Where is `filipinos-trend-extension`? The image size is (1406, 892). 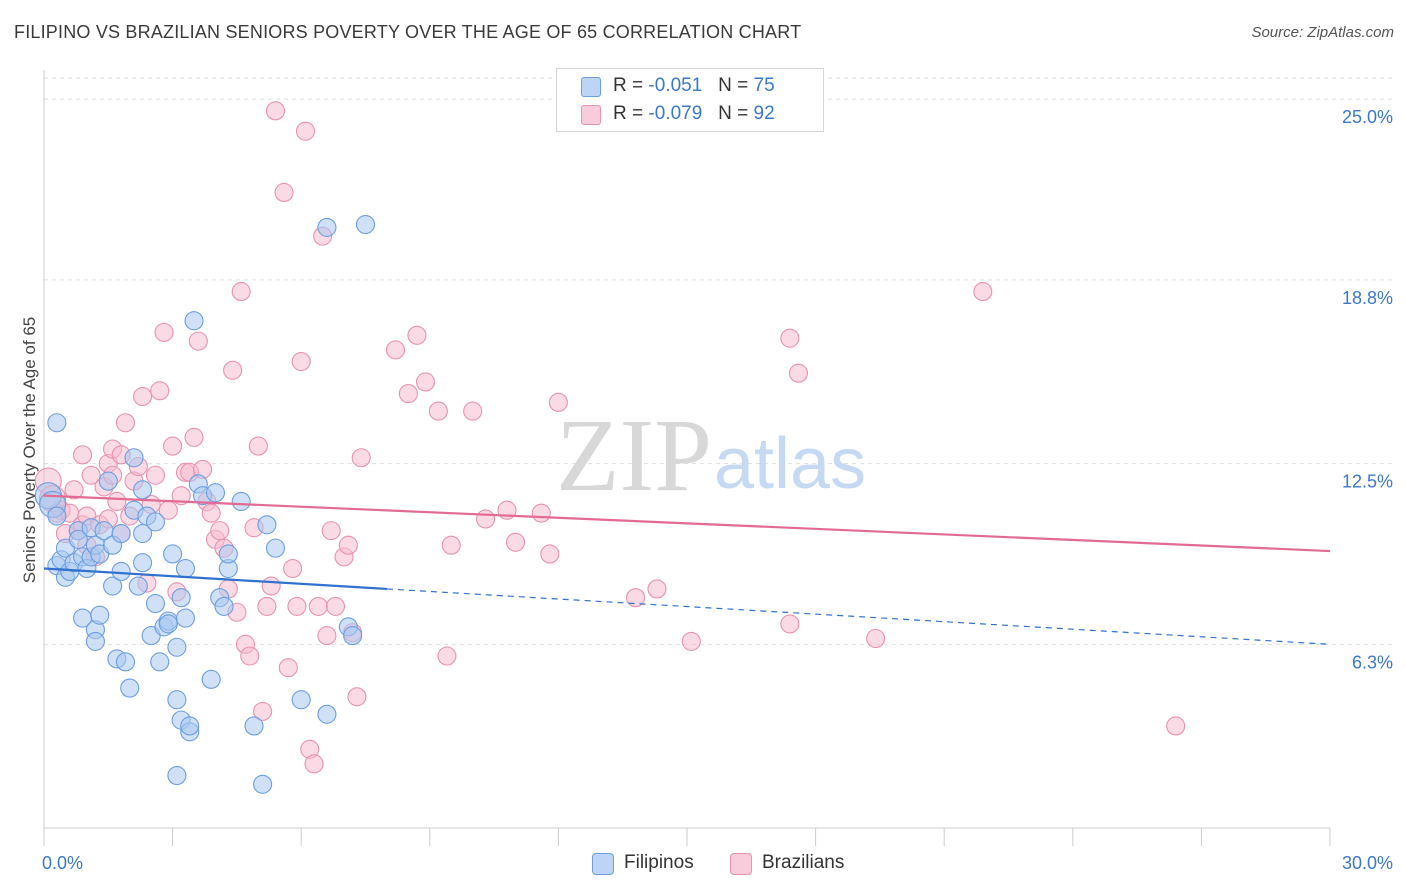
filipinos-trend-extension is located at coordinates (858, 616).